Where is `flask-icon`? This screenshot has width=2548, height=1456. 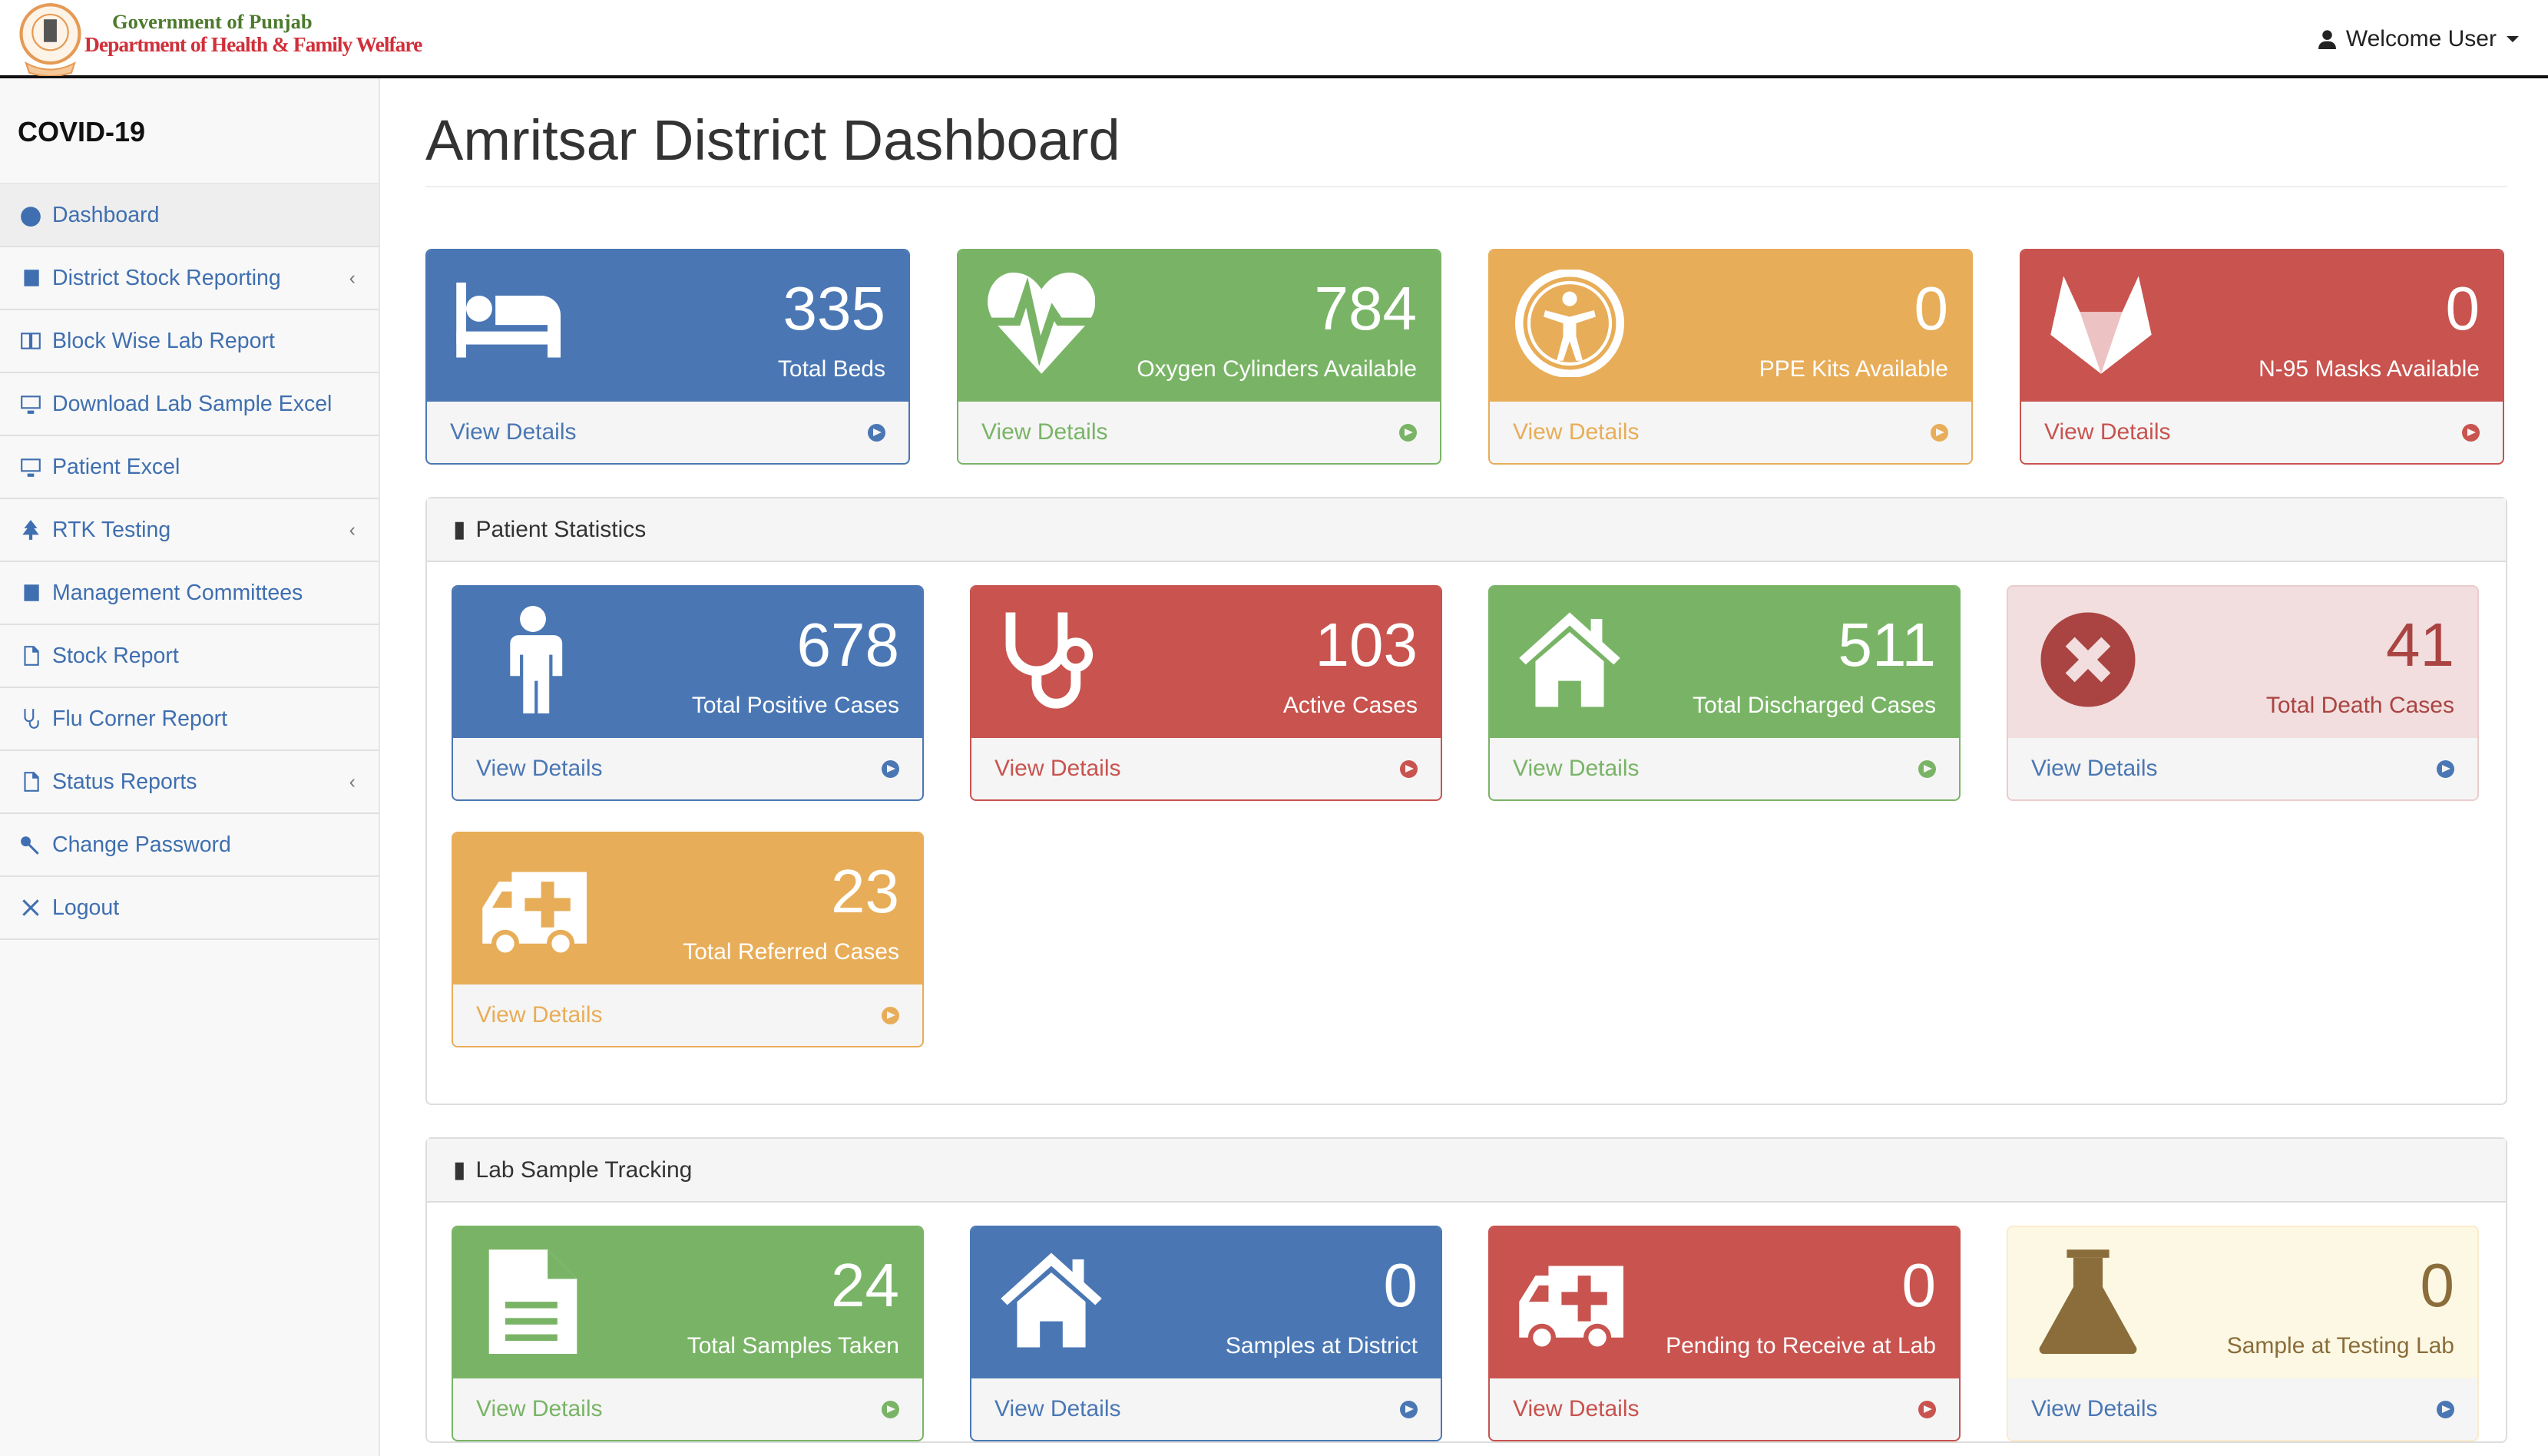
flask-icon is located at coordinates (2088, 1302).